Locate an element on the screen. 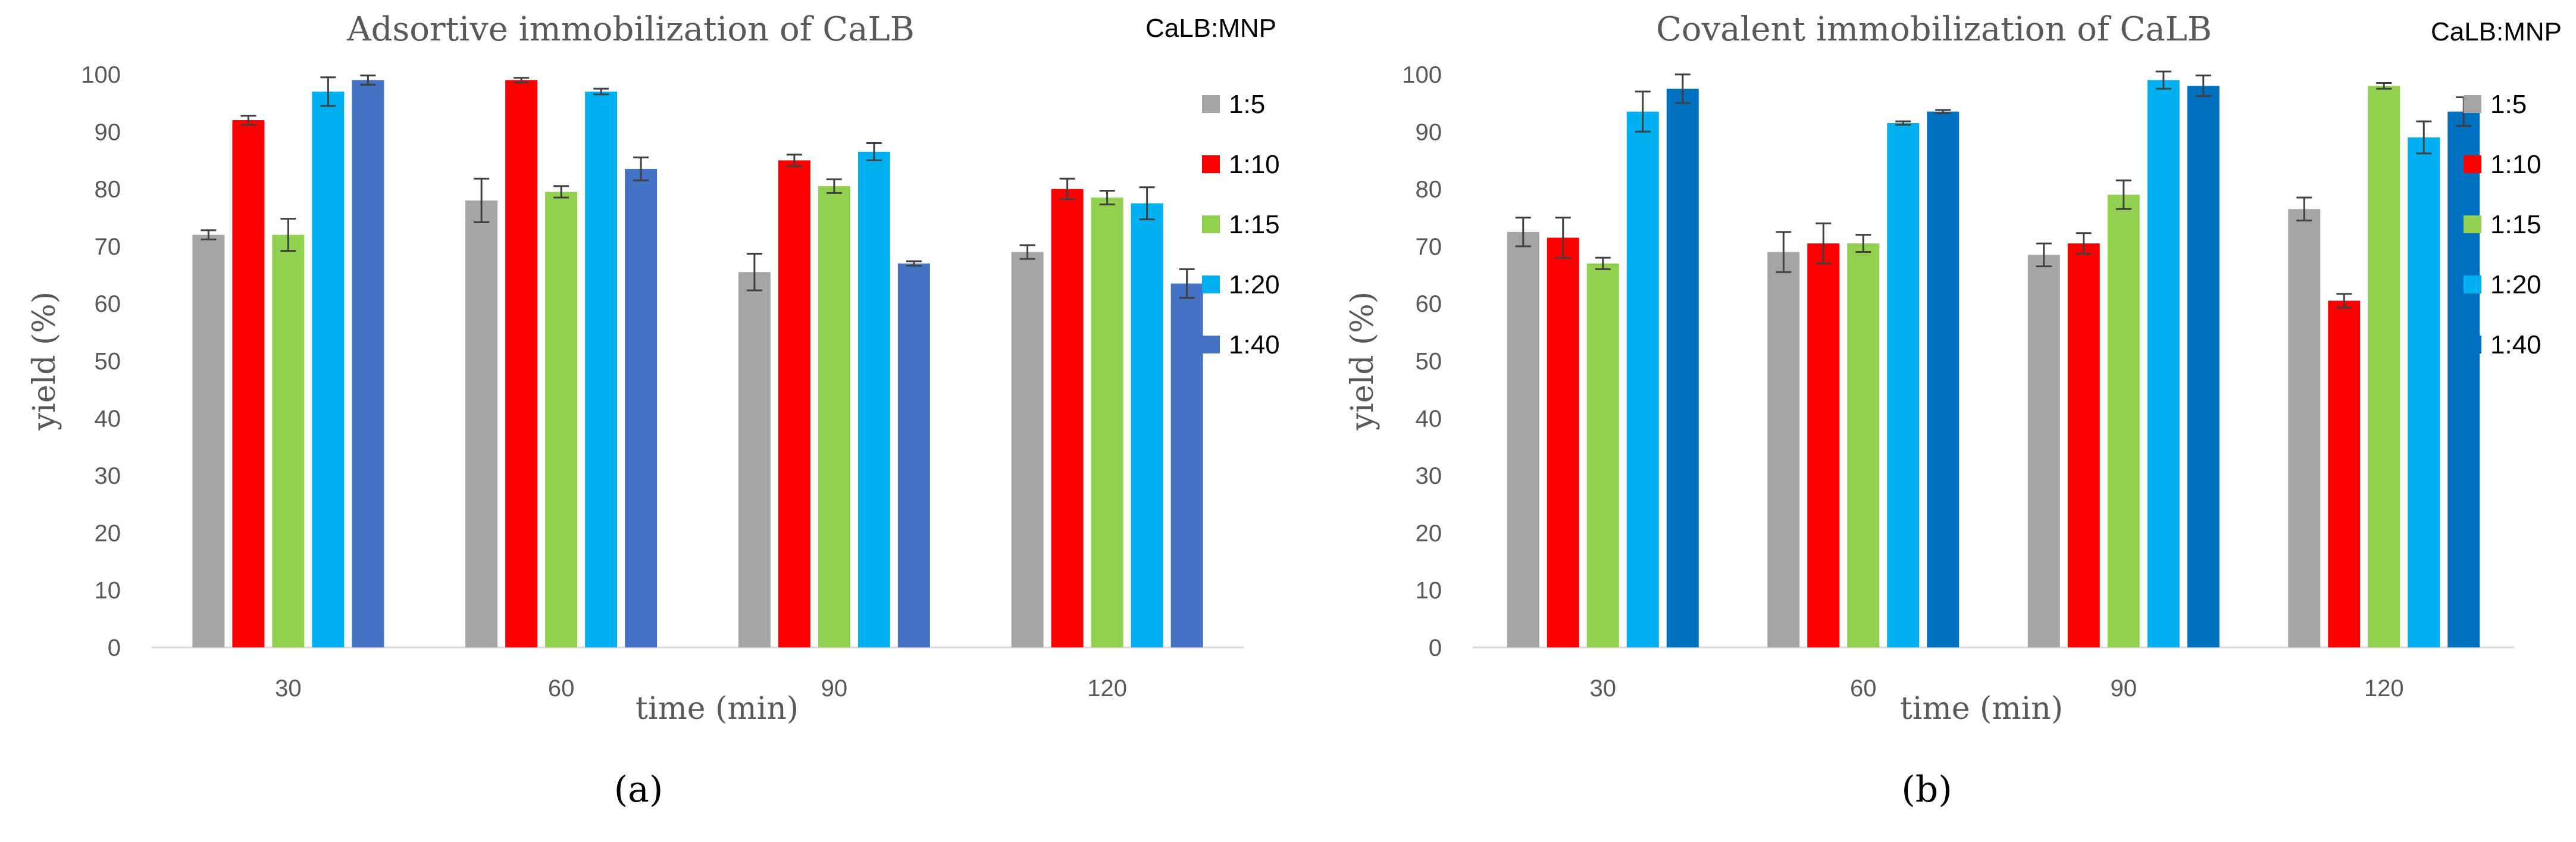 This screenshot has height=842, width=2576. panel-label-open: ( is located at coordinates (621, 789).